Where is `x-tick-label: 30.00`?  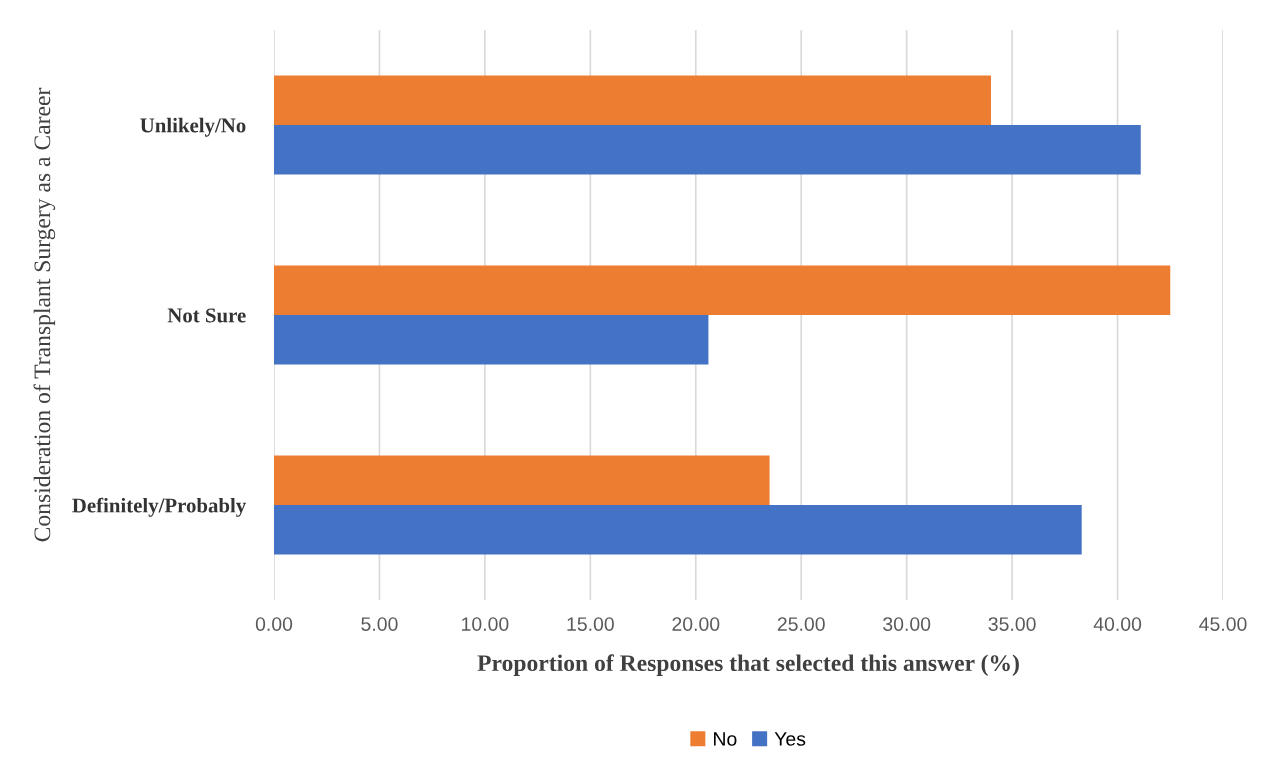
x-tick-label: 30.00 is located at coordinates (907, 624).